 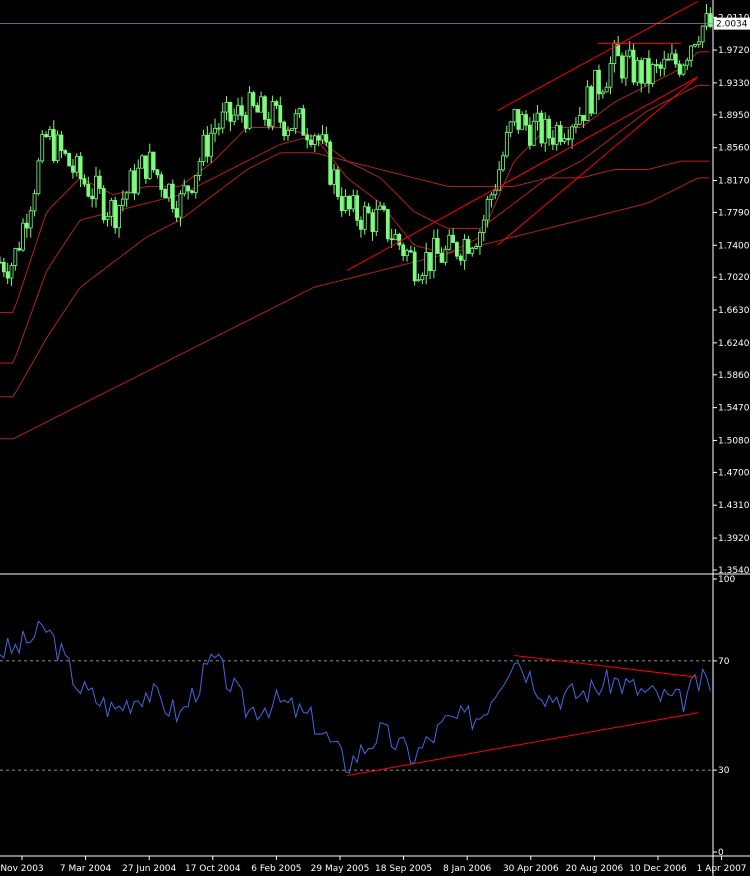 I want to click on price-tick-label: 1.6240, so click(x=734, y=344).